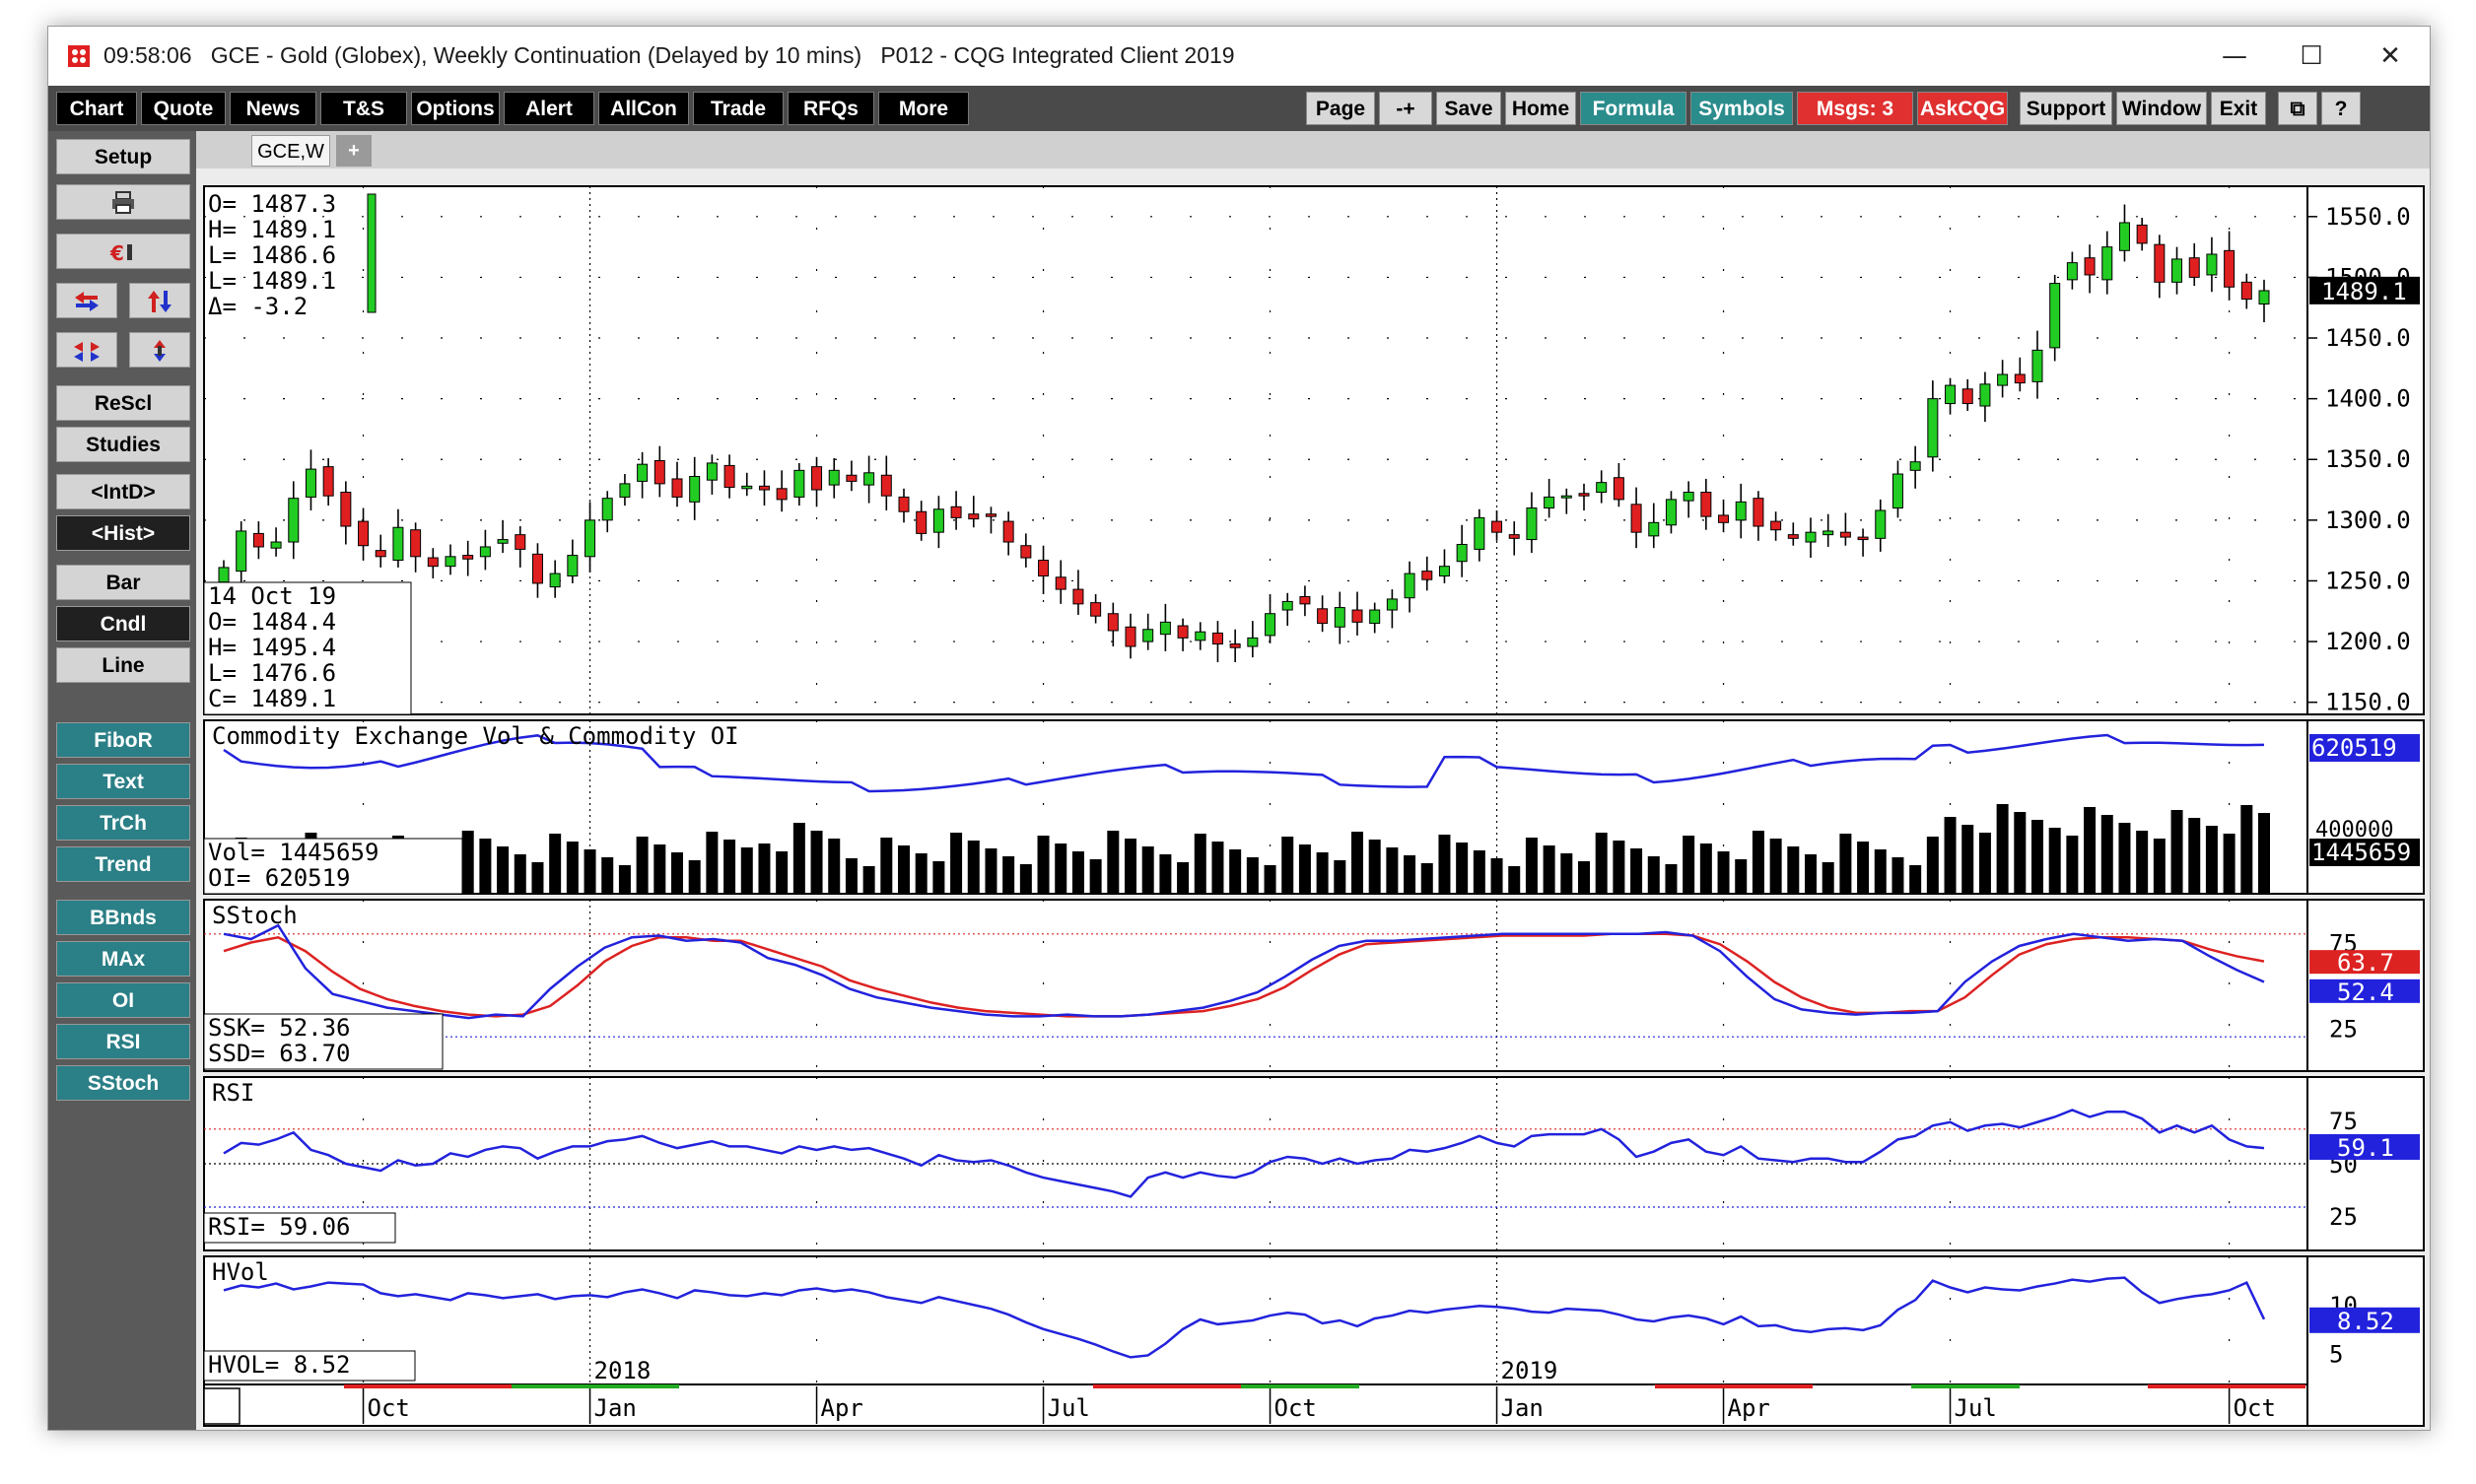 The width and height of the screenshot is (2476, 1484). Describe the element at coordinates (86, 300) in the screenshot. I see `scroll-horizontal-button` at that location.